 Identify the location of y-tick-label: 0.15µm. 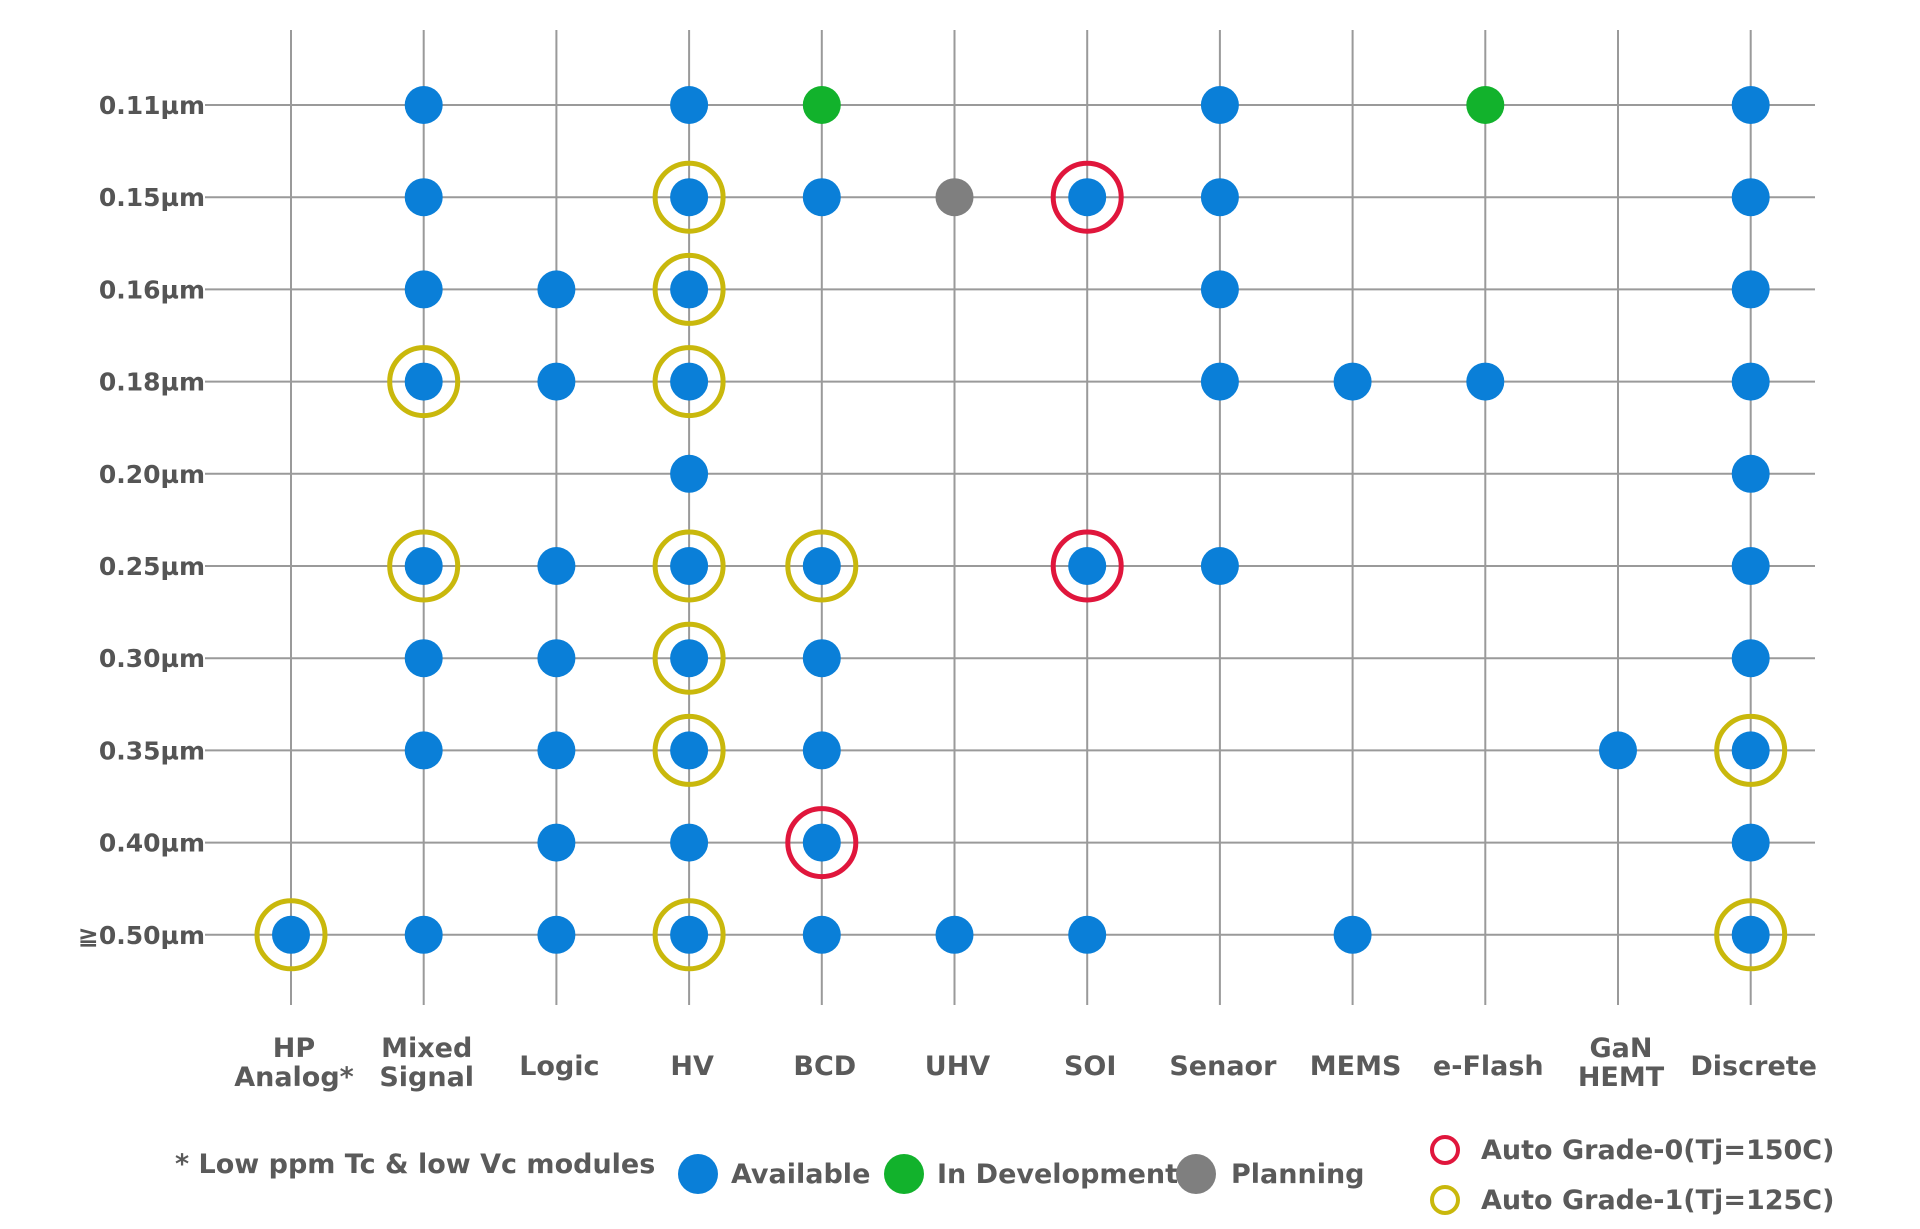
(152, 197).